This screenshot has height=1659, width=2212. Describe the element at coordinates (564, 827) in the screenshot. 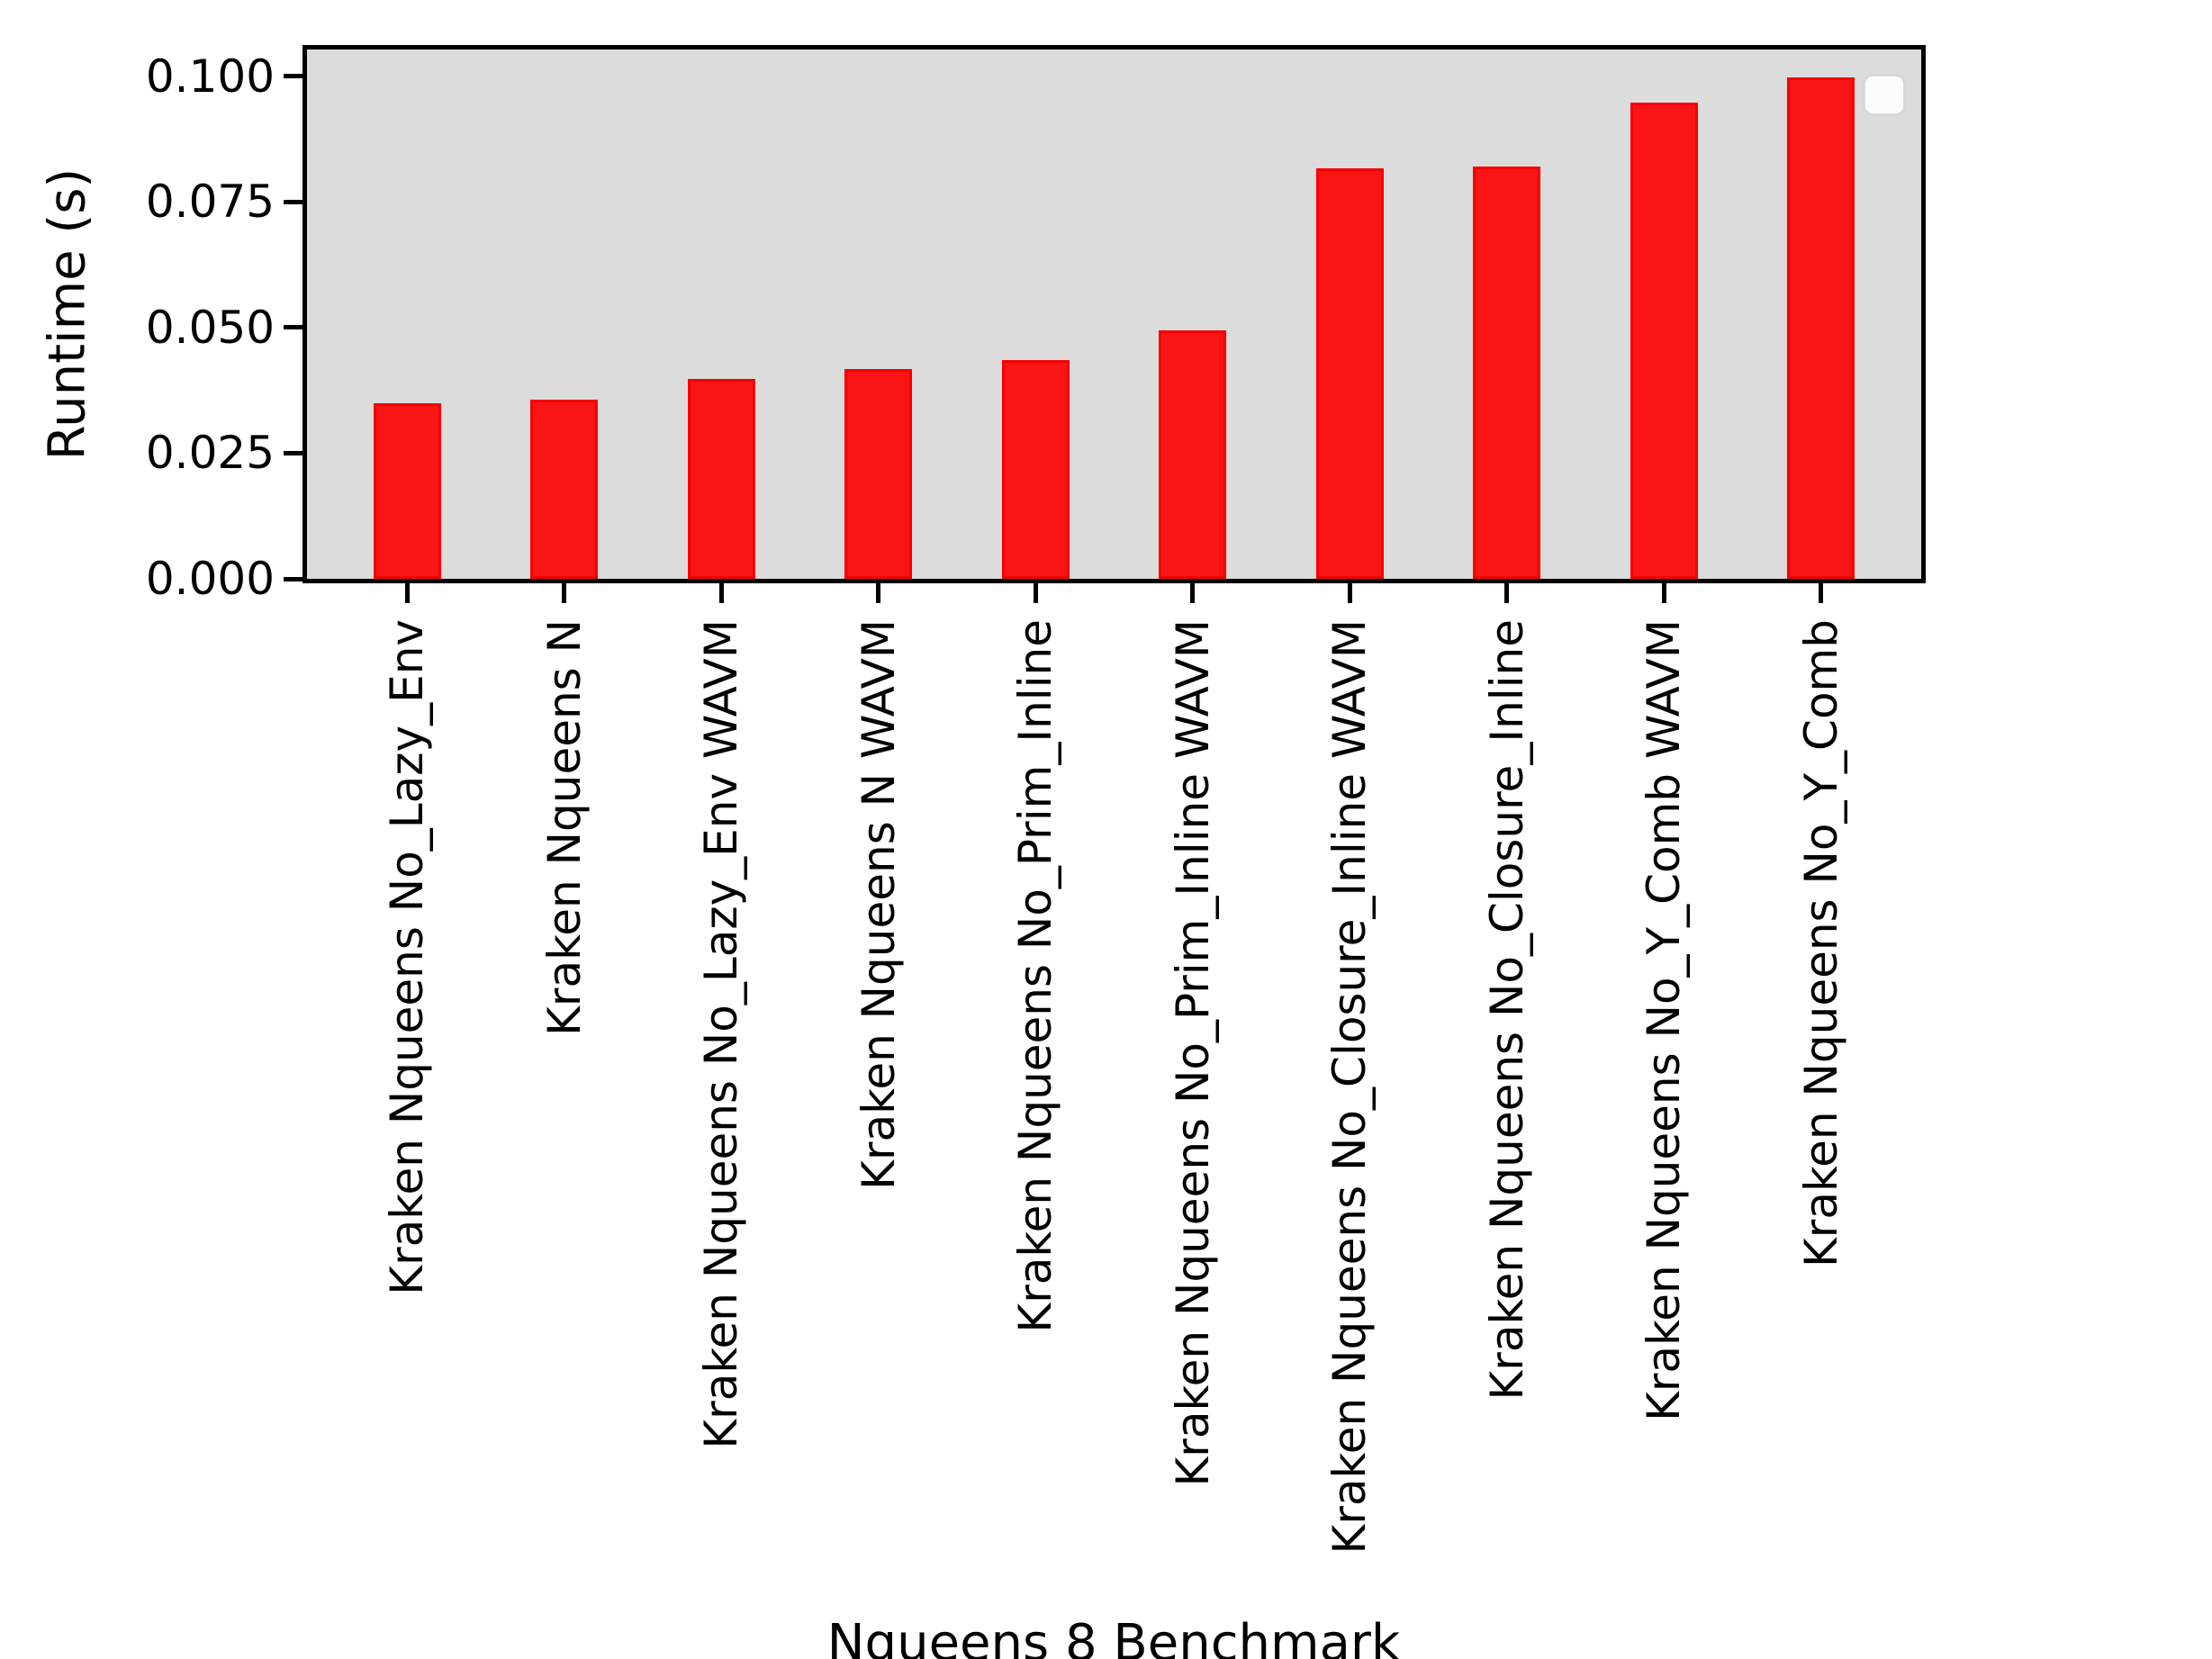

I see `x-tick-label: Kraken Nqueens N` at that location.